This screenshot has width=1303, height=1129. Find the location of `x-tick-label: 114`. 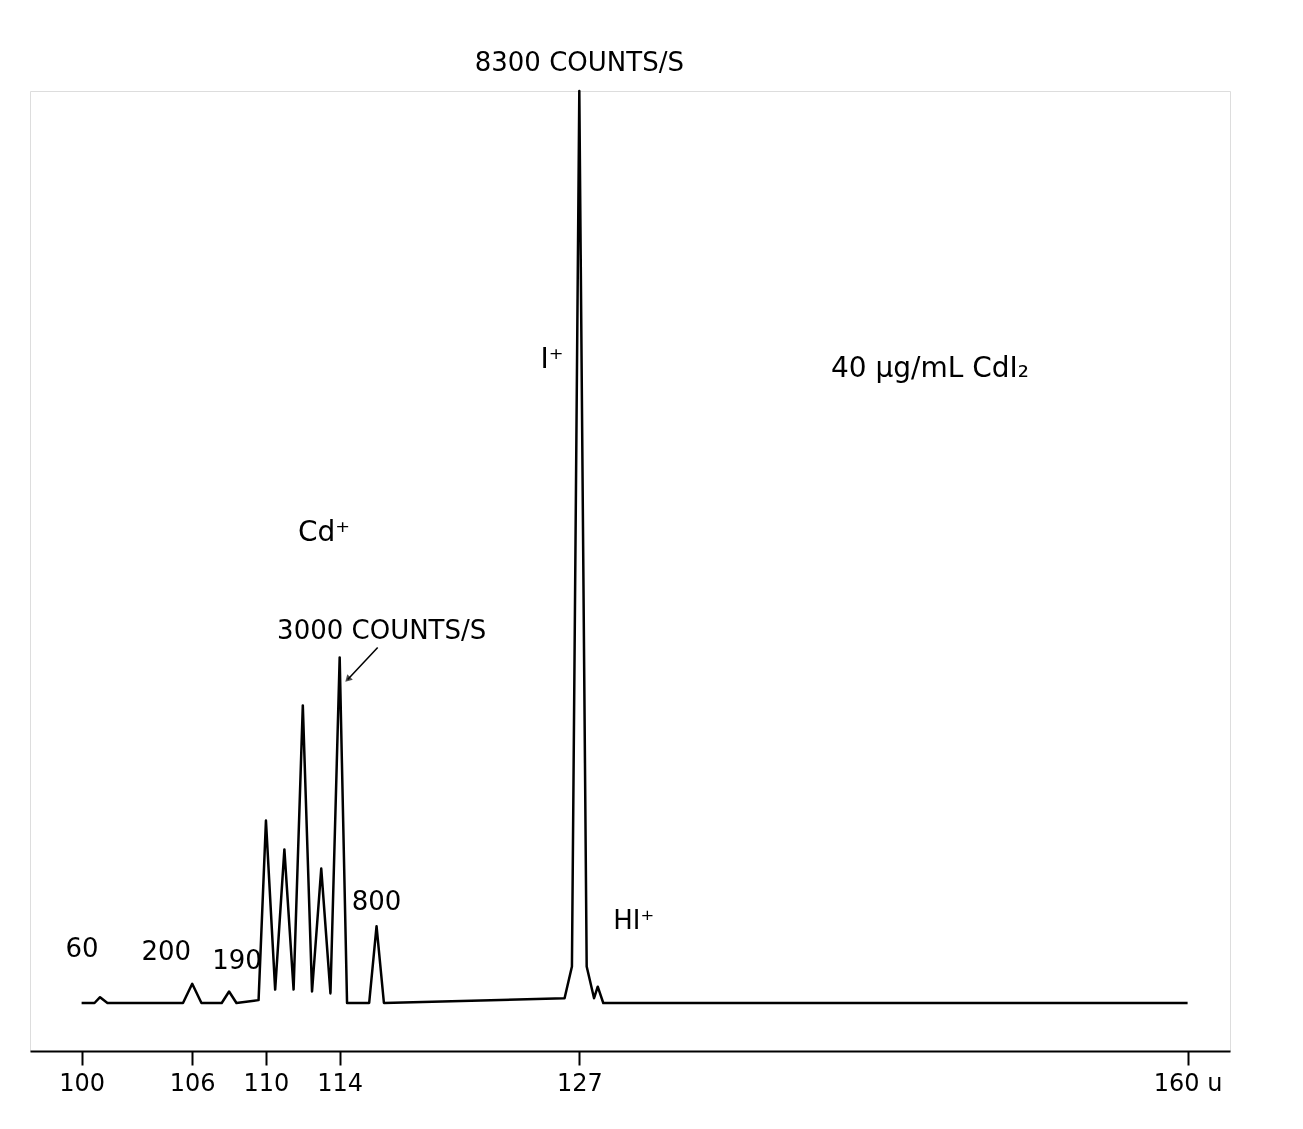

x-tick-label: 114 is located at coordinates (340, 1082).